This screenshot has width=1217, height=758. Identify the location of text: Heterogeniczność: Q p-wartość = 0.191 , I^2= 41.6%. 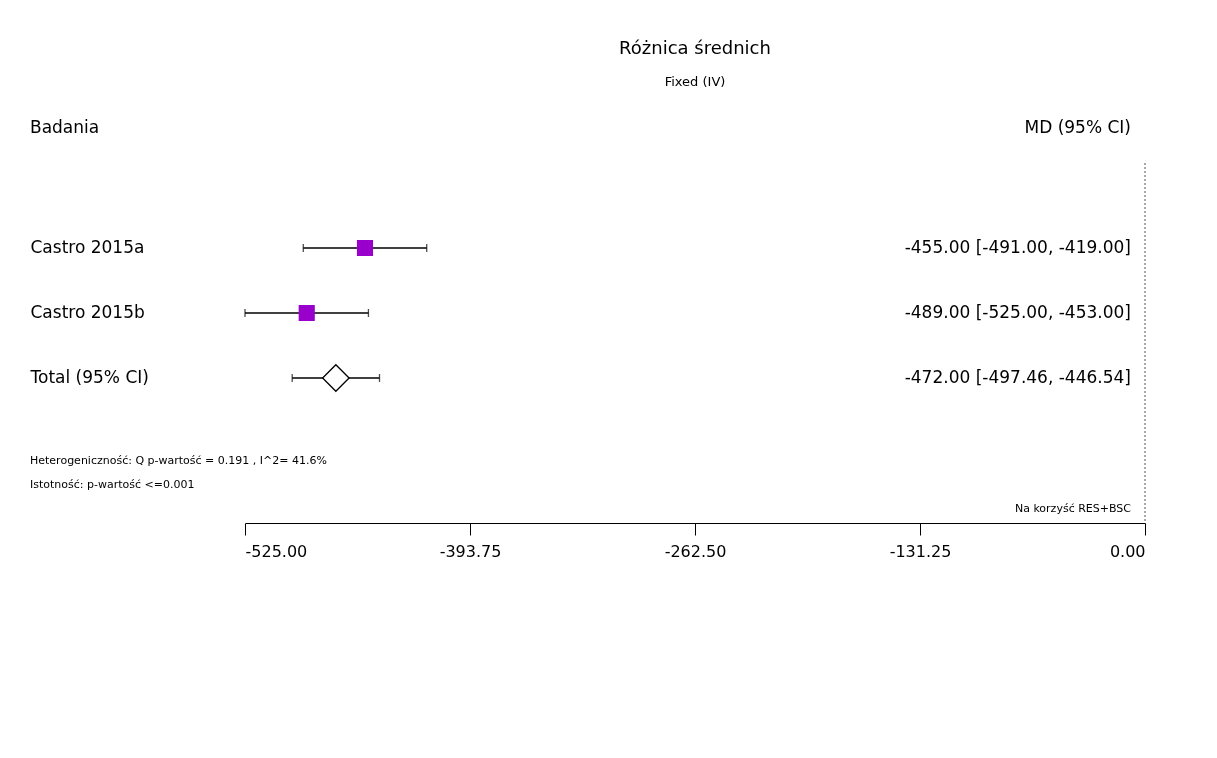
(178, 460).